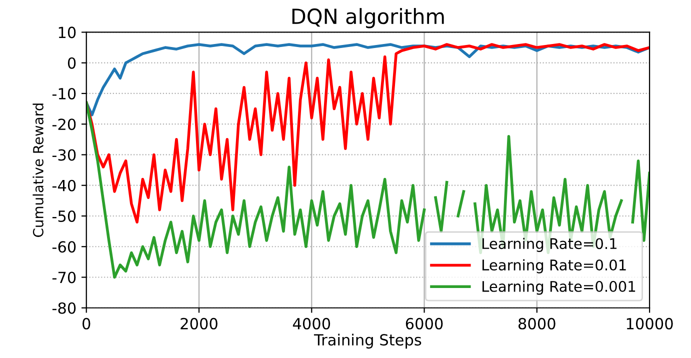  I want to click on x-tick-label: 10000, so click(649, 324).